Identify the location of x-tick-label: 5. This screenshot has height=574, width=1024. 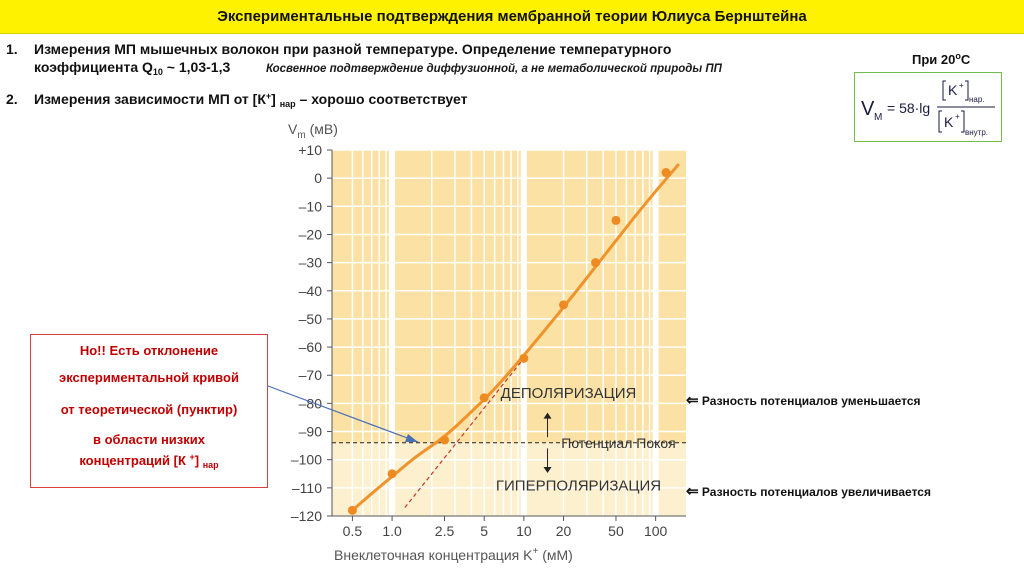
(484, 531).